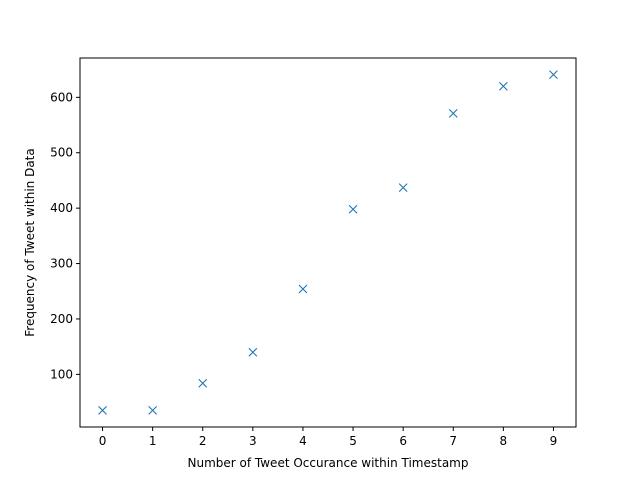 The width and height of the screenshot is (640, 480). Describe the element at coordinates (303, 441) in the screenshot. I see `x-tick-label: 4` at that location.